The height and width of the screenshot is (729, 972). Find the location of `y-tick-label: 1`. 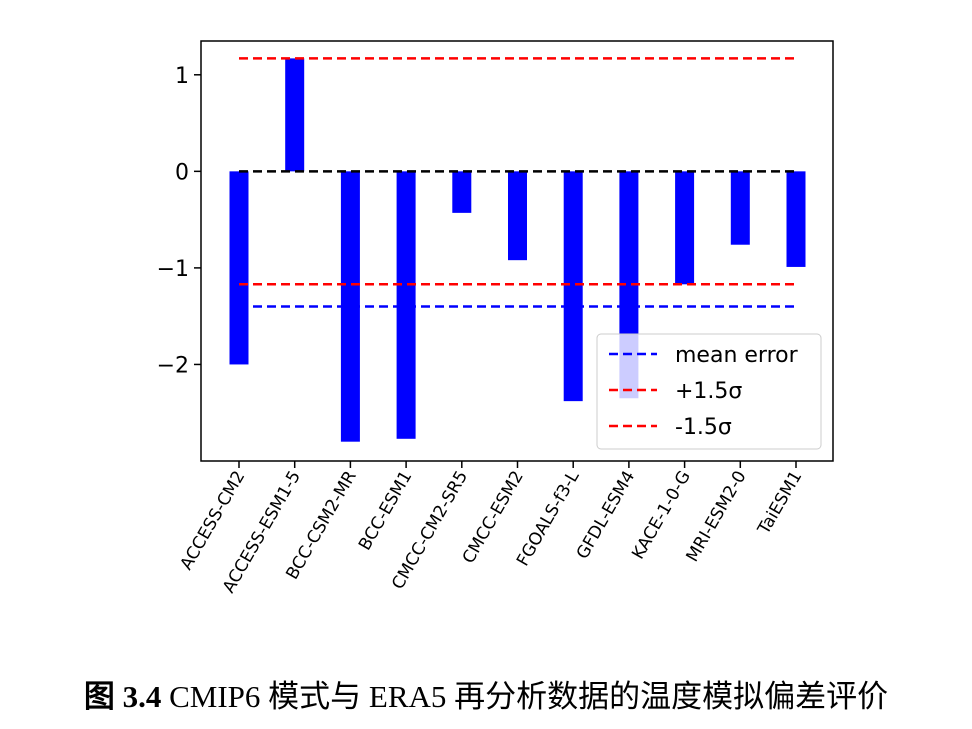

y-tick-label: 1 is located at coordinates (182, 76).